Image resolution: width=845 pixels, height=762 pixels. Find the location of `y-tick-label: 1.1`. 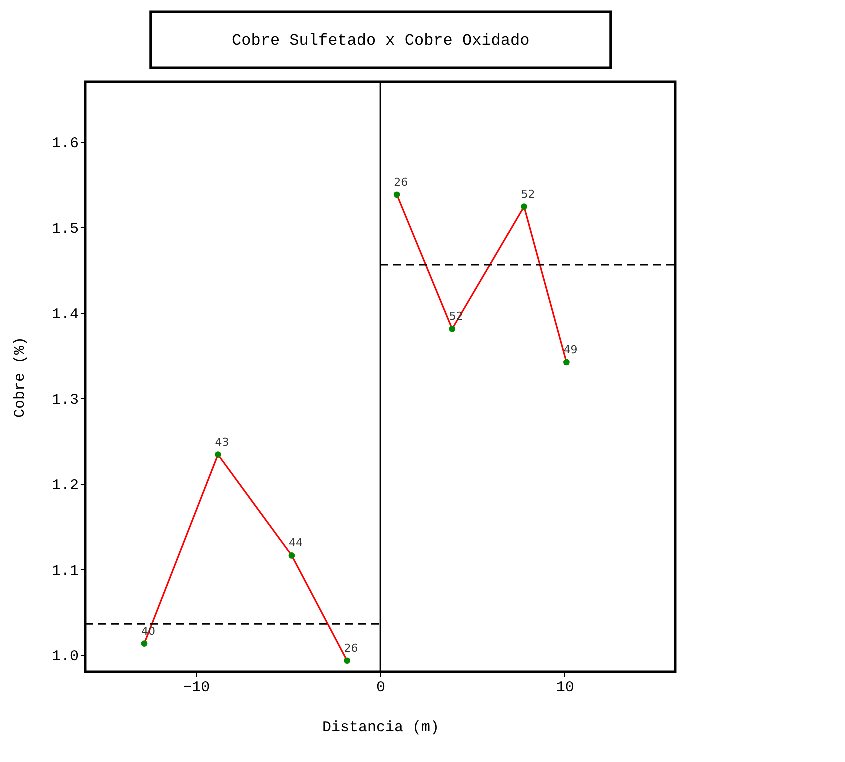

y-tick-label: 1.1 is located at coordinates (65, 571).